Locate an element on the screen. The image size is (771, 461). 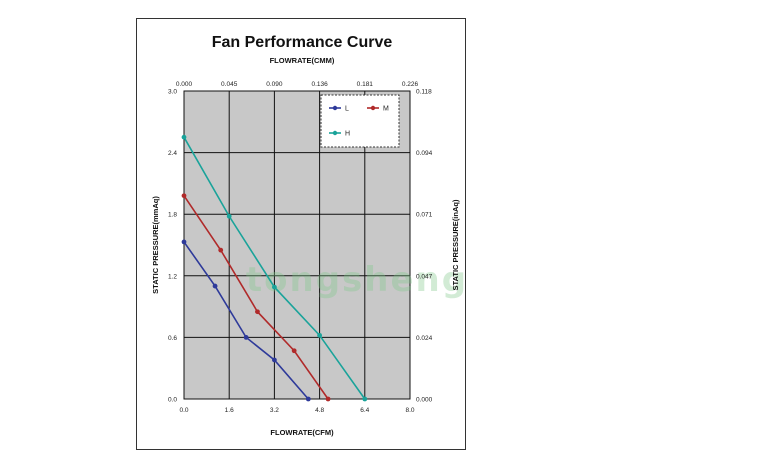
right-y-tick-label: 0.000 is located at coordinates (424, 400).